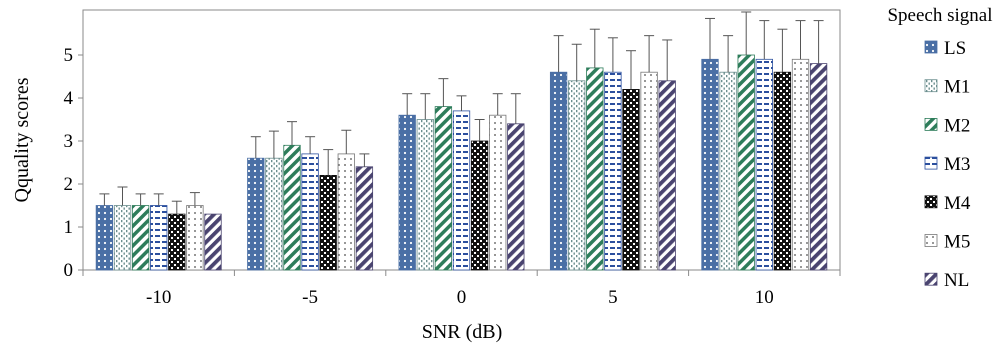  Describe the element at coordinates (213, 242) in the screenshot. I see `bar-nl--10` at that location.